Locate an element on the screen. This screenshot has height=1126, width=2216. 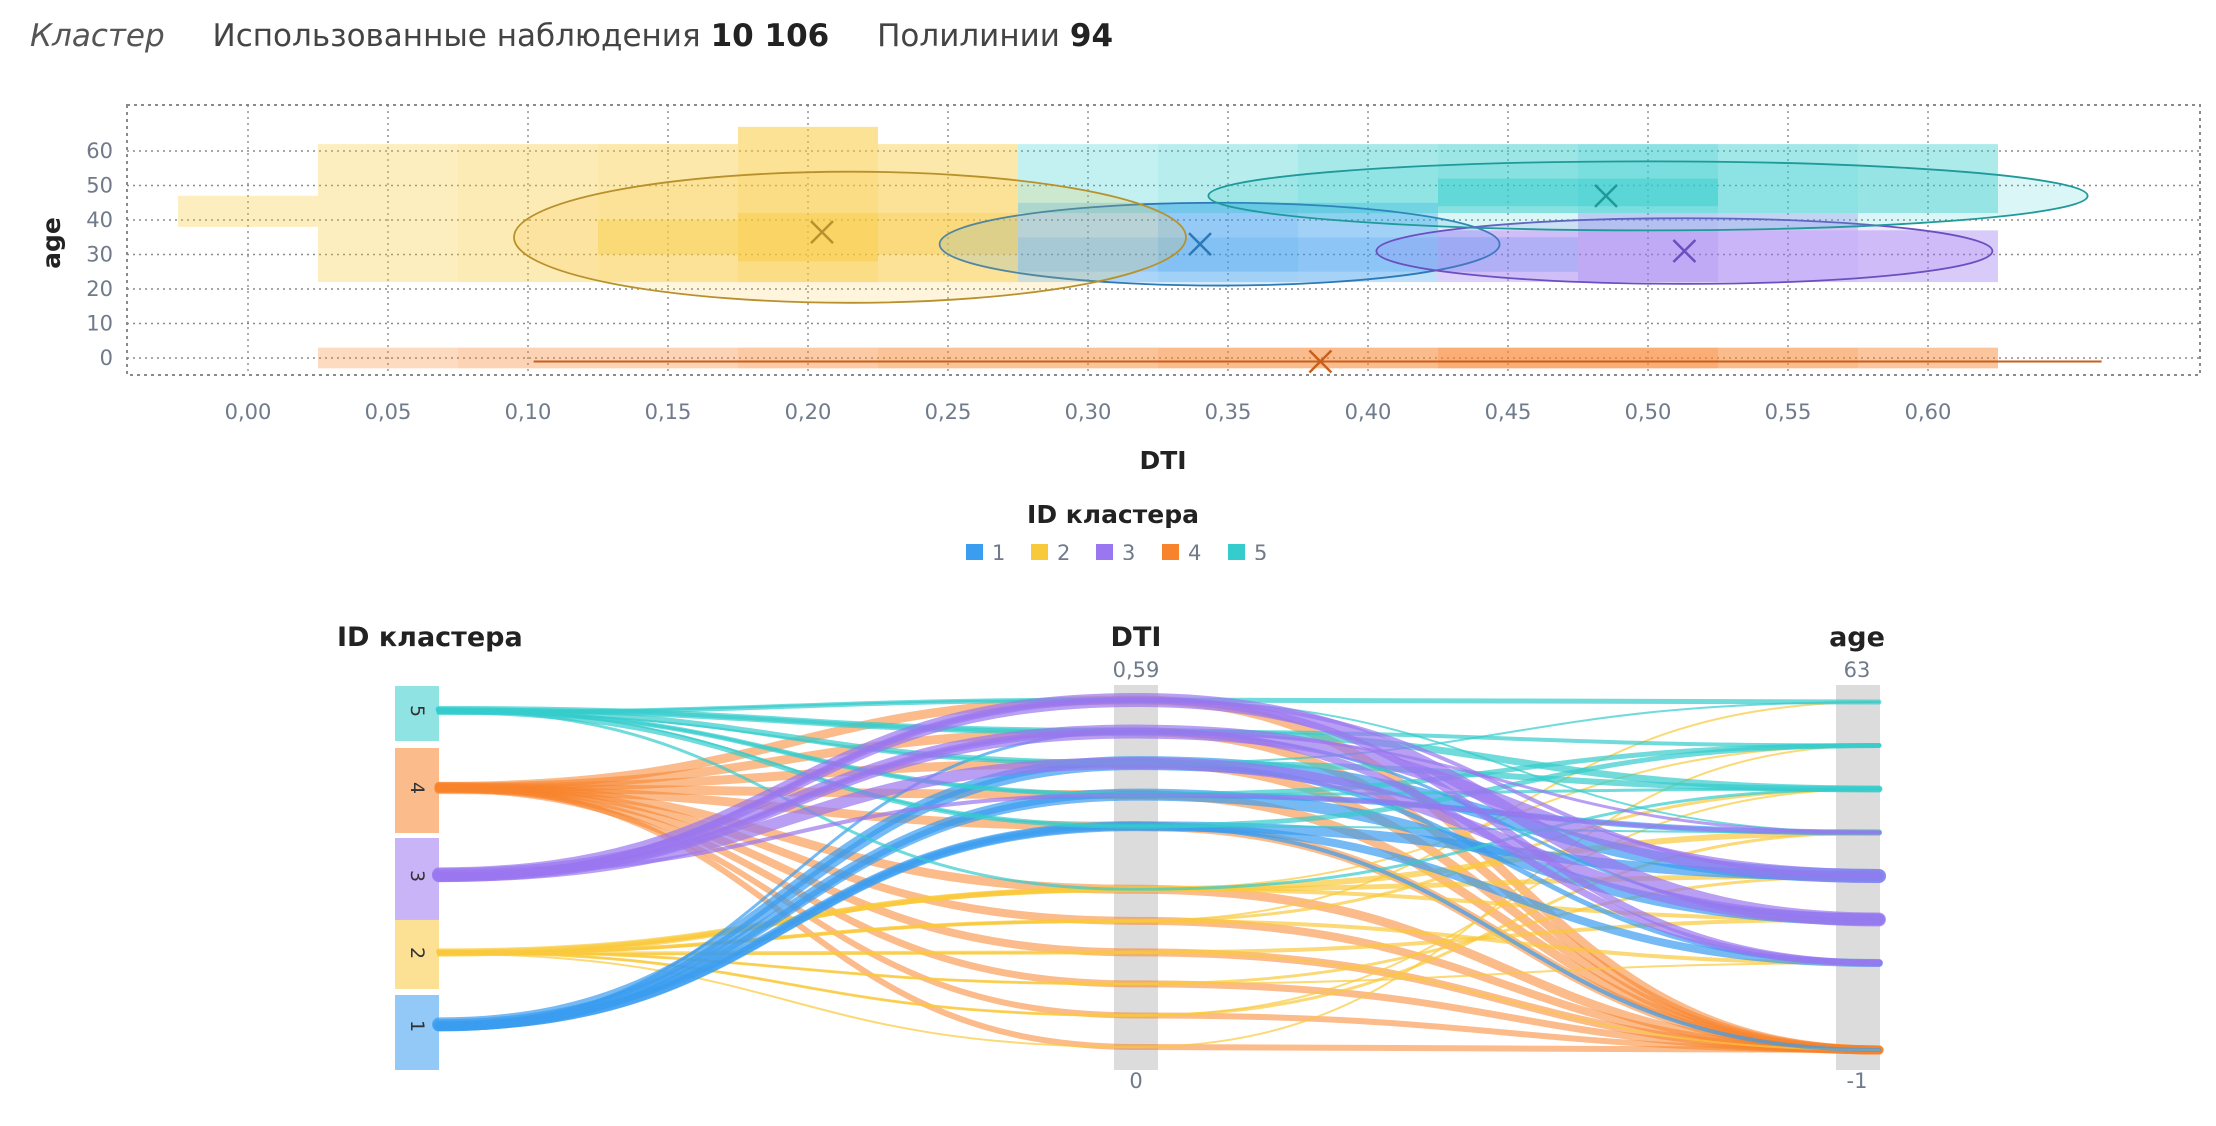
y-tick-label: 30 is located at coordinates (99, 255).